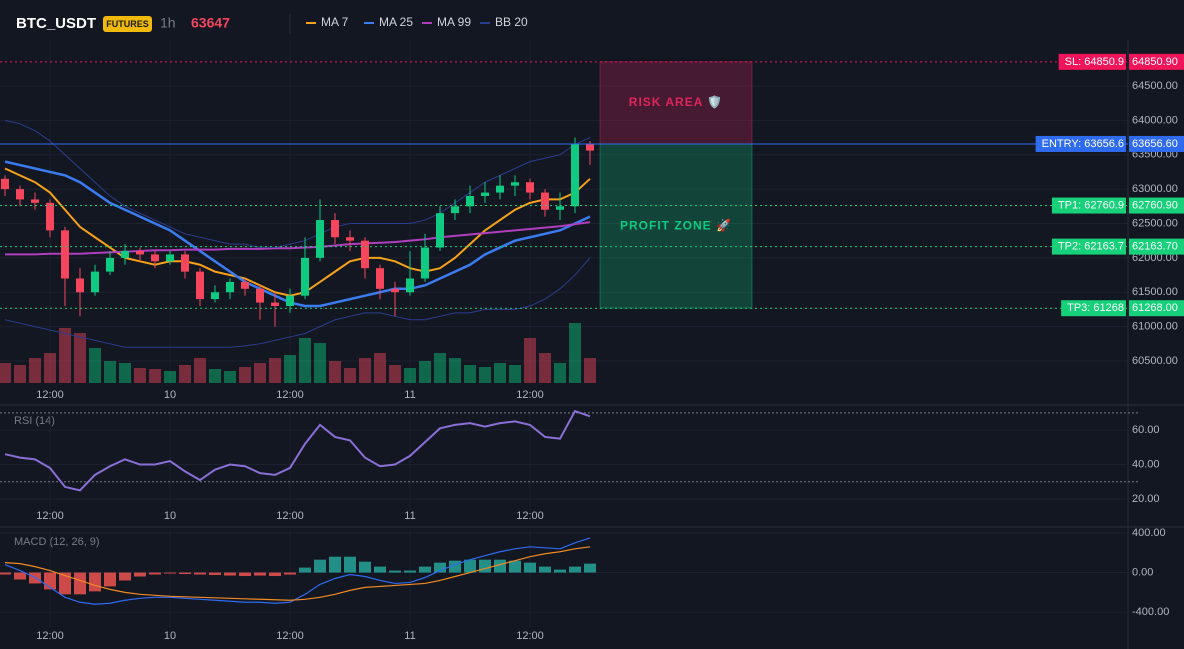 This screenshot has width=1184, height=649. Describe the element at coordinates (170, 516) in the screenshot. I see `x-tick-label: 10` at that location.